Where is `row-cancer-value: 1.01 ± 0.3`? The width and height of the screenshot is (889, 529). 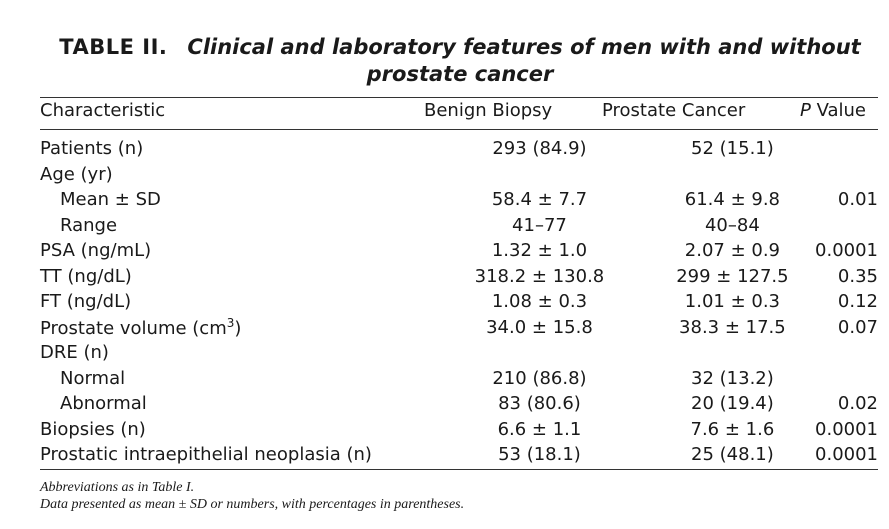
row-cancer-value: 1.01 ± 0.3 is located at coordinates (732, 302).